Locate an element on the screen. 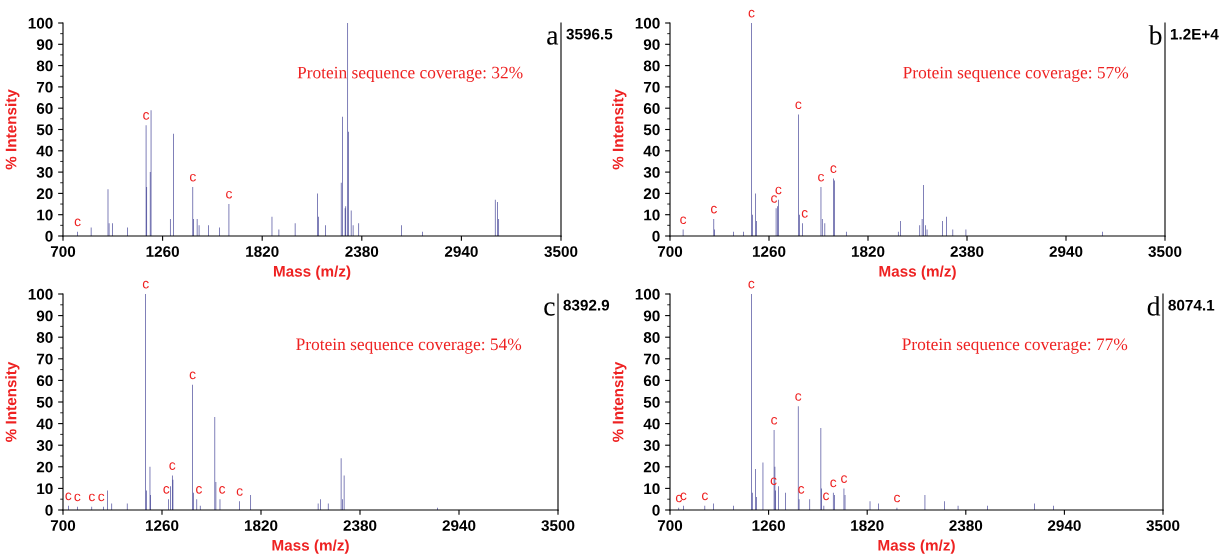  annotation: d is located at coordinates (1154, 306).